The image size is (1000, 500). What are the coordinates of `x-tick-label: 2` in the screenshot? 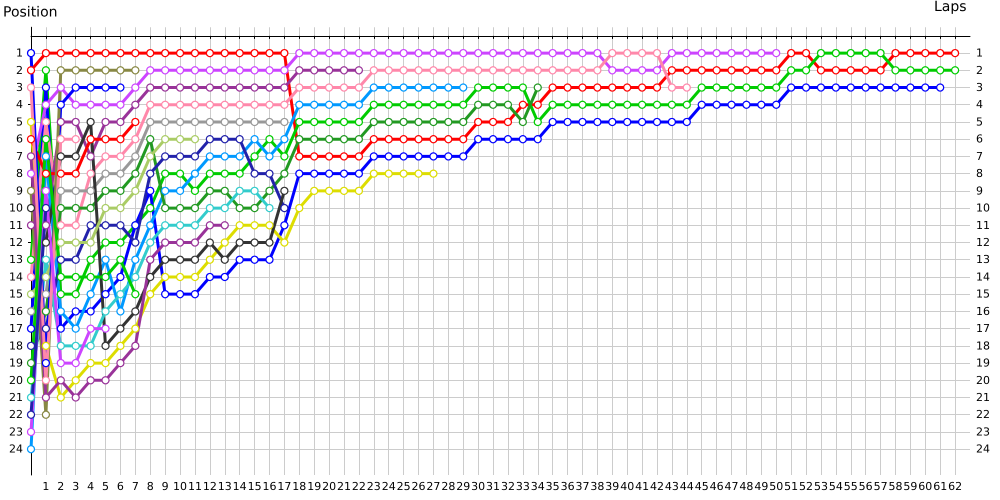 It's located at (60, 486).